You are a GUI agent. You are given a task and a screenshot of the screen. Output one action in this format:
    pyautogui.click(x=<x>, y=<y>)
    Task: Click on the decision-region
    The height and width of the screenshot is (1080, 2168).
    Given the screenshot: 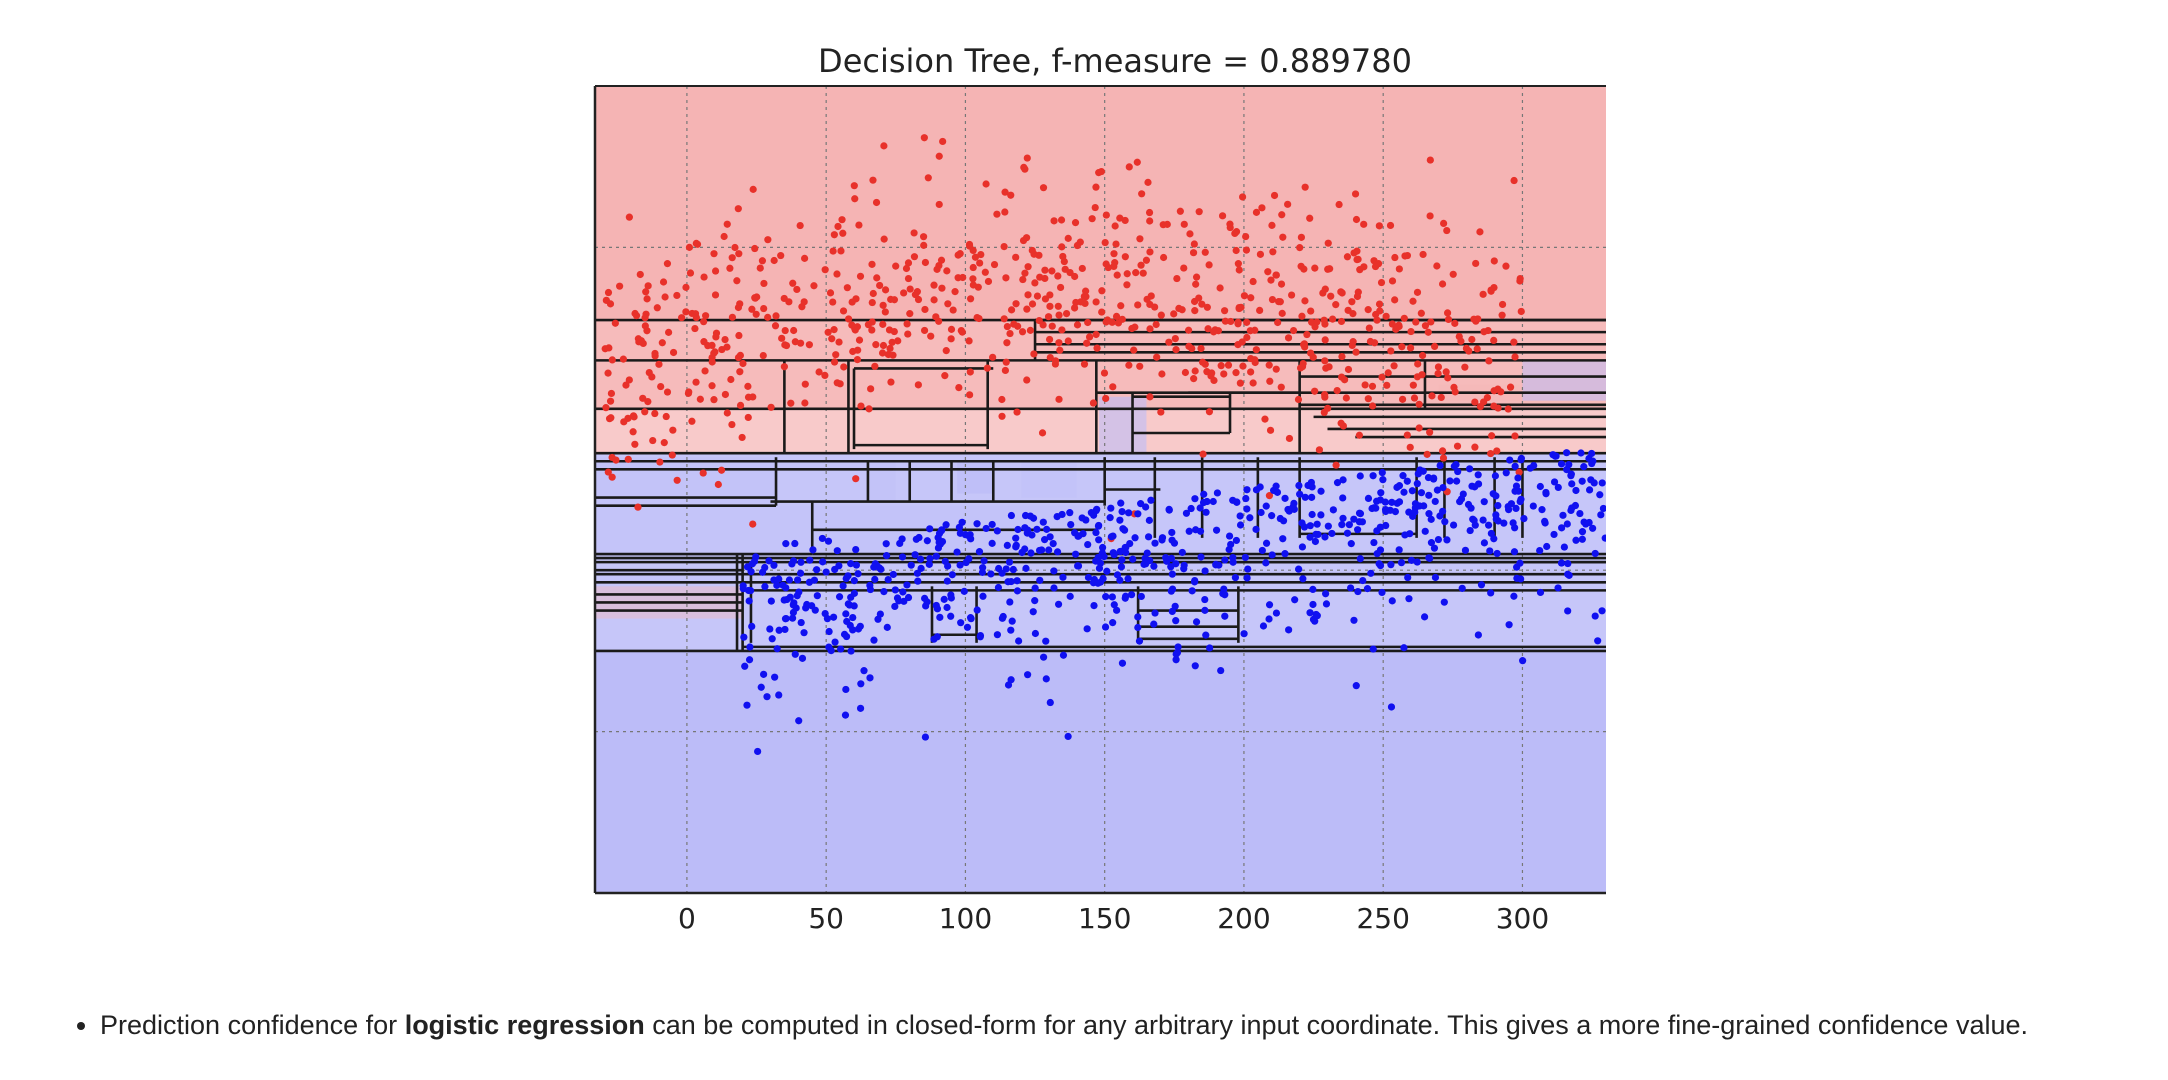 What is the action you would take?
    pyautogui.click(x=1049, y=479)
    